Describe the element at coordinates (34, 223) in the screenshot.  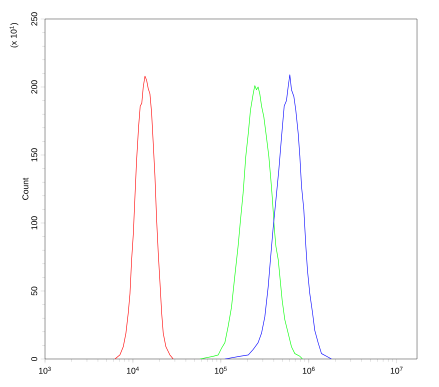
I see `y-tick-label: 100` at that location.